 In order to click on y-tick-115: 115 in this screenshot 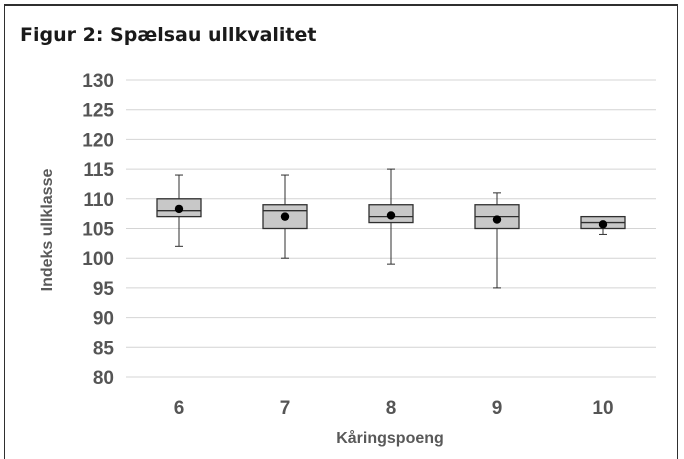, I will do `click(98, 170)`.